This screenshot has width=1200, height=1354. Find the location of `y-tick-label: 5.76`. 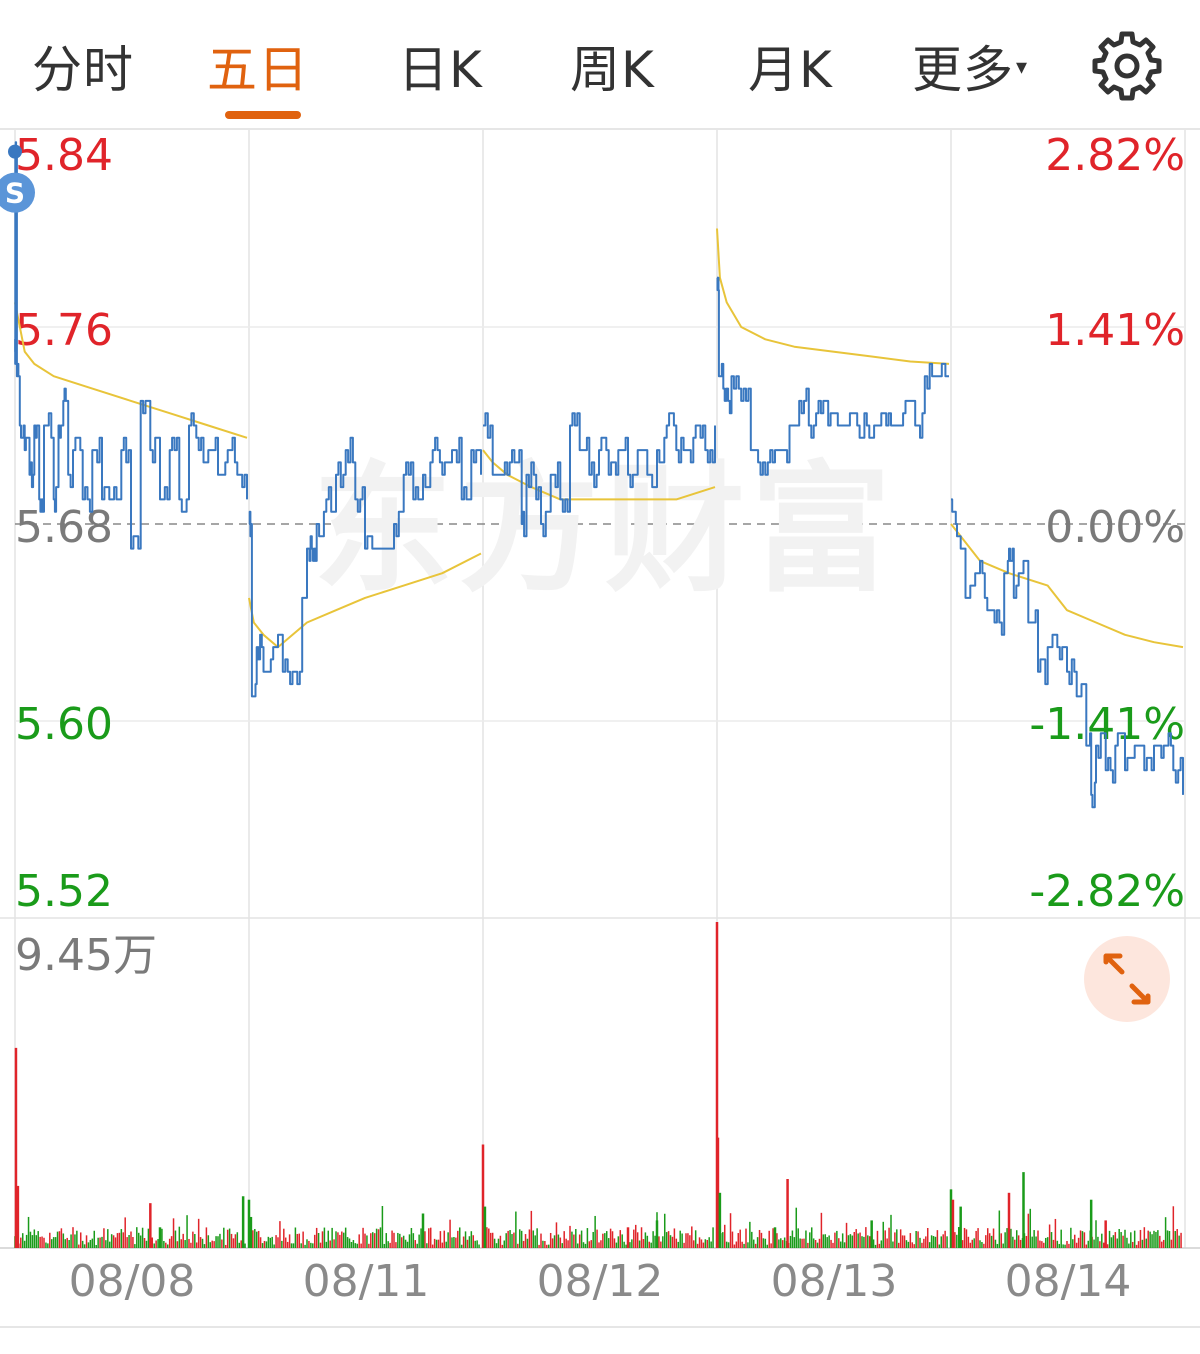

y-tick-label: 5.76 is located at coordinates (64, 330).